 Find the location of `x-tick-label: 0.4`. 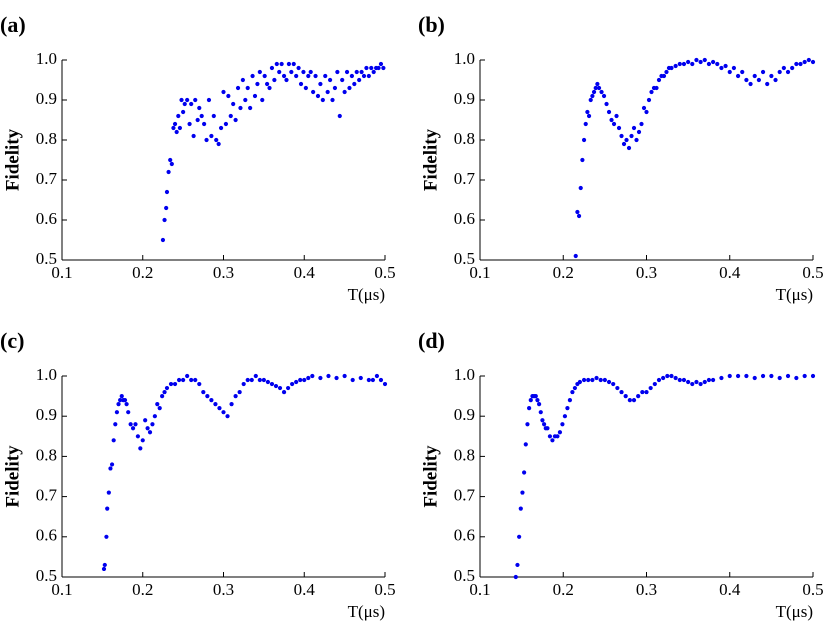

x-tick-label: 0.4 is located at coordinates (730, 272).